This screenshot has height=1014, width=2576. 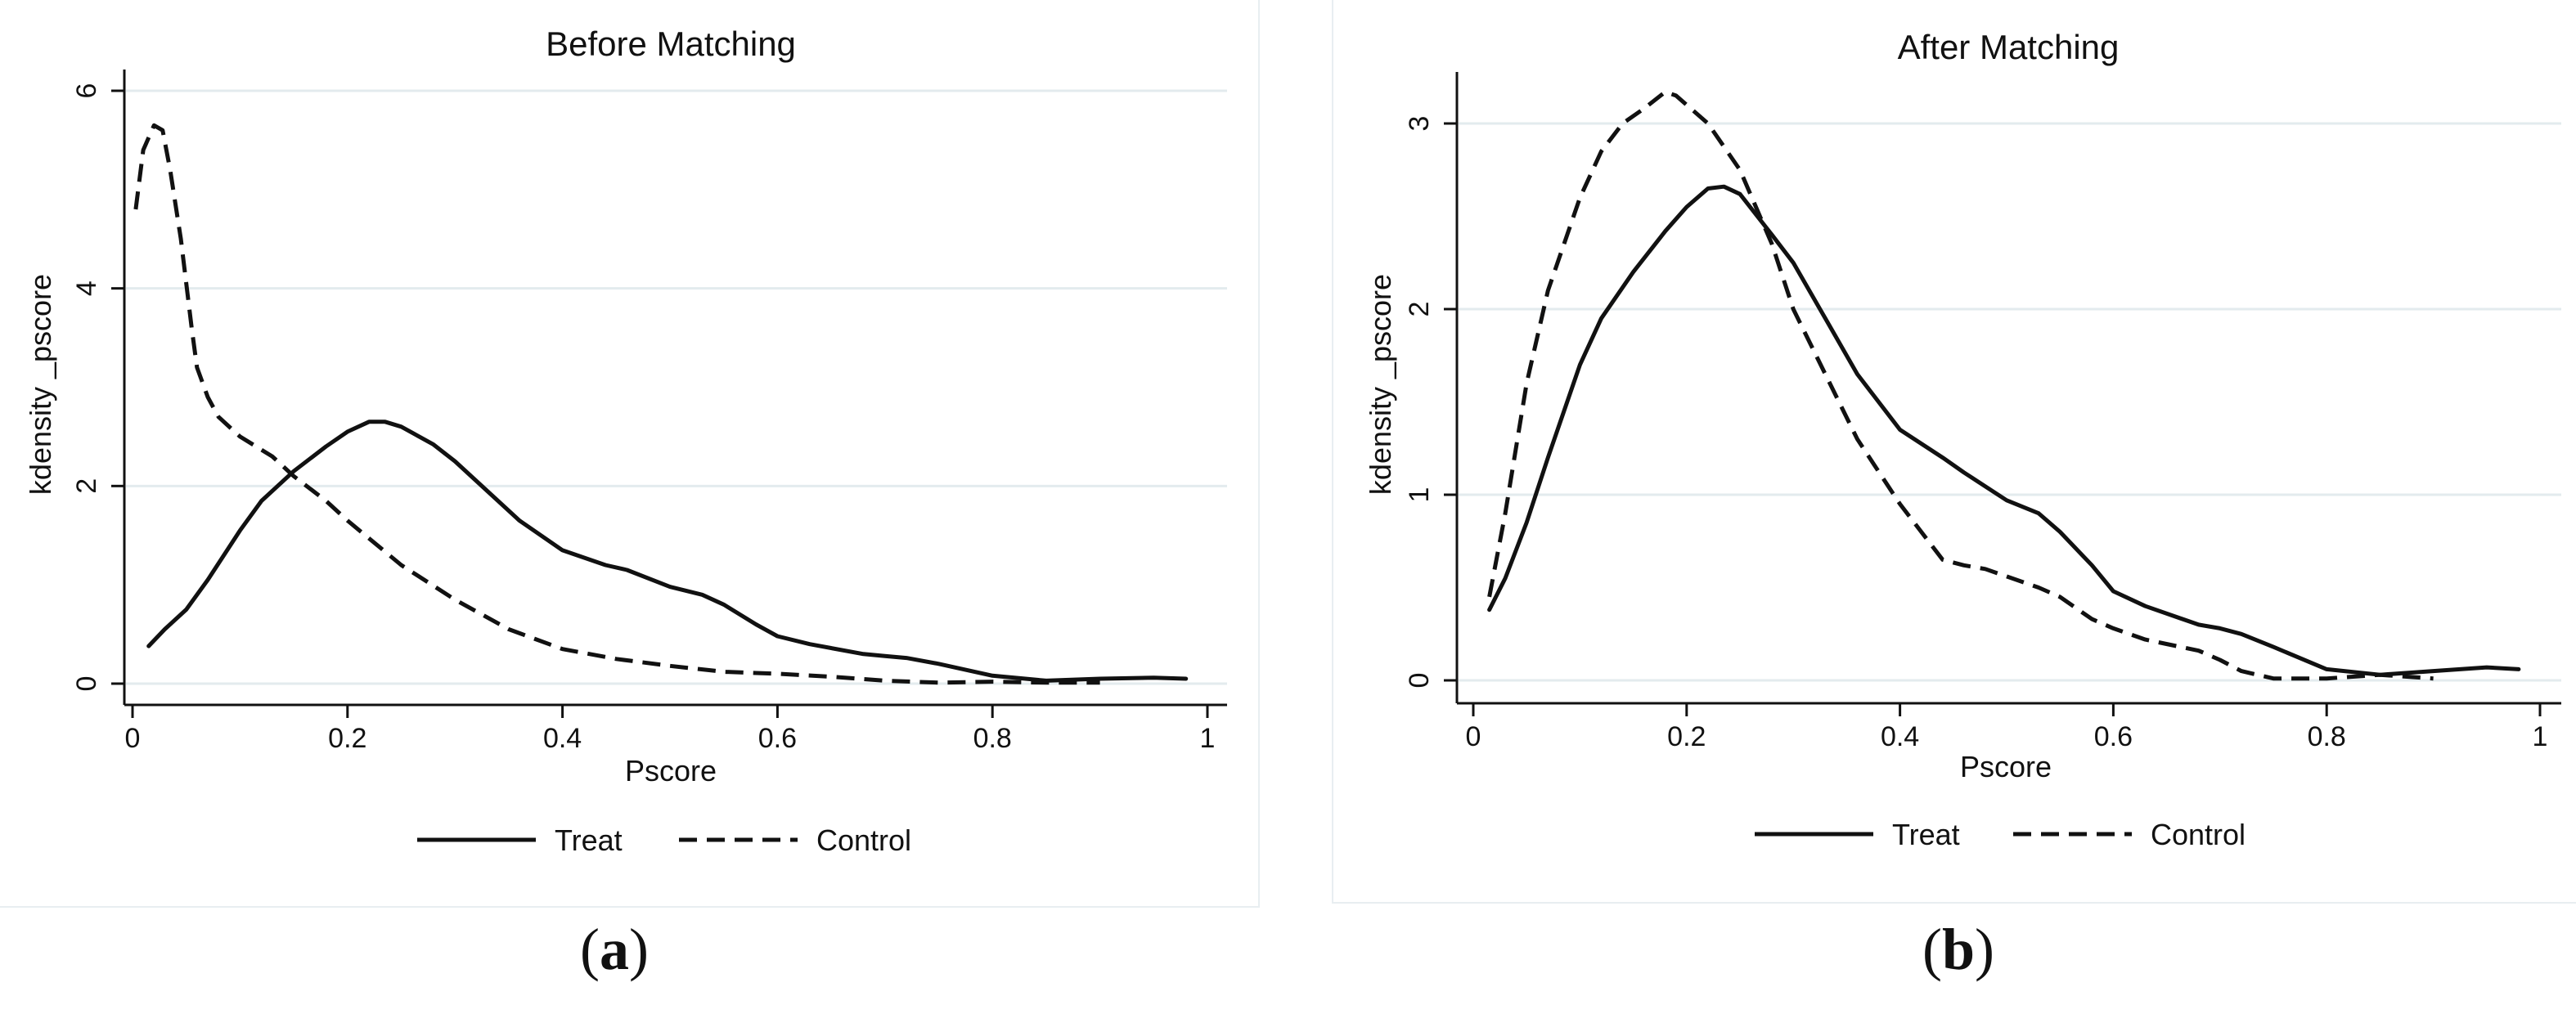 I want to click on y-tick-label-3: 3, so click(x=1419, y=124).